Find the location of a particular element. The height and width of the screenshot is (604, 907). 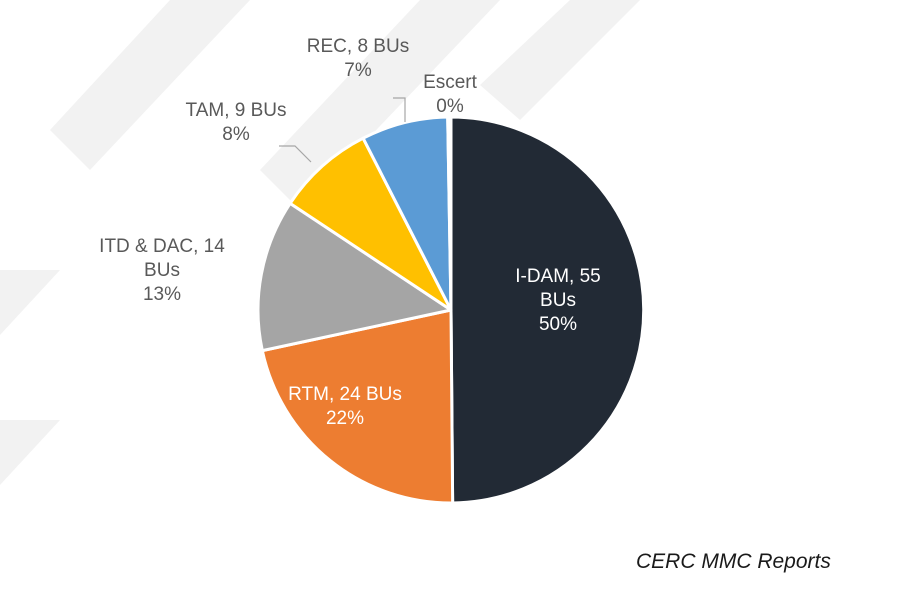

leader-line-tam is located at coordinates (295, 154).